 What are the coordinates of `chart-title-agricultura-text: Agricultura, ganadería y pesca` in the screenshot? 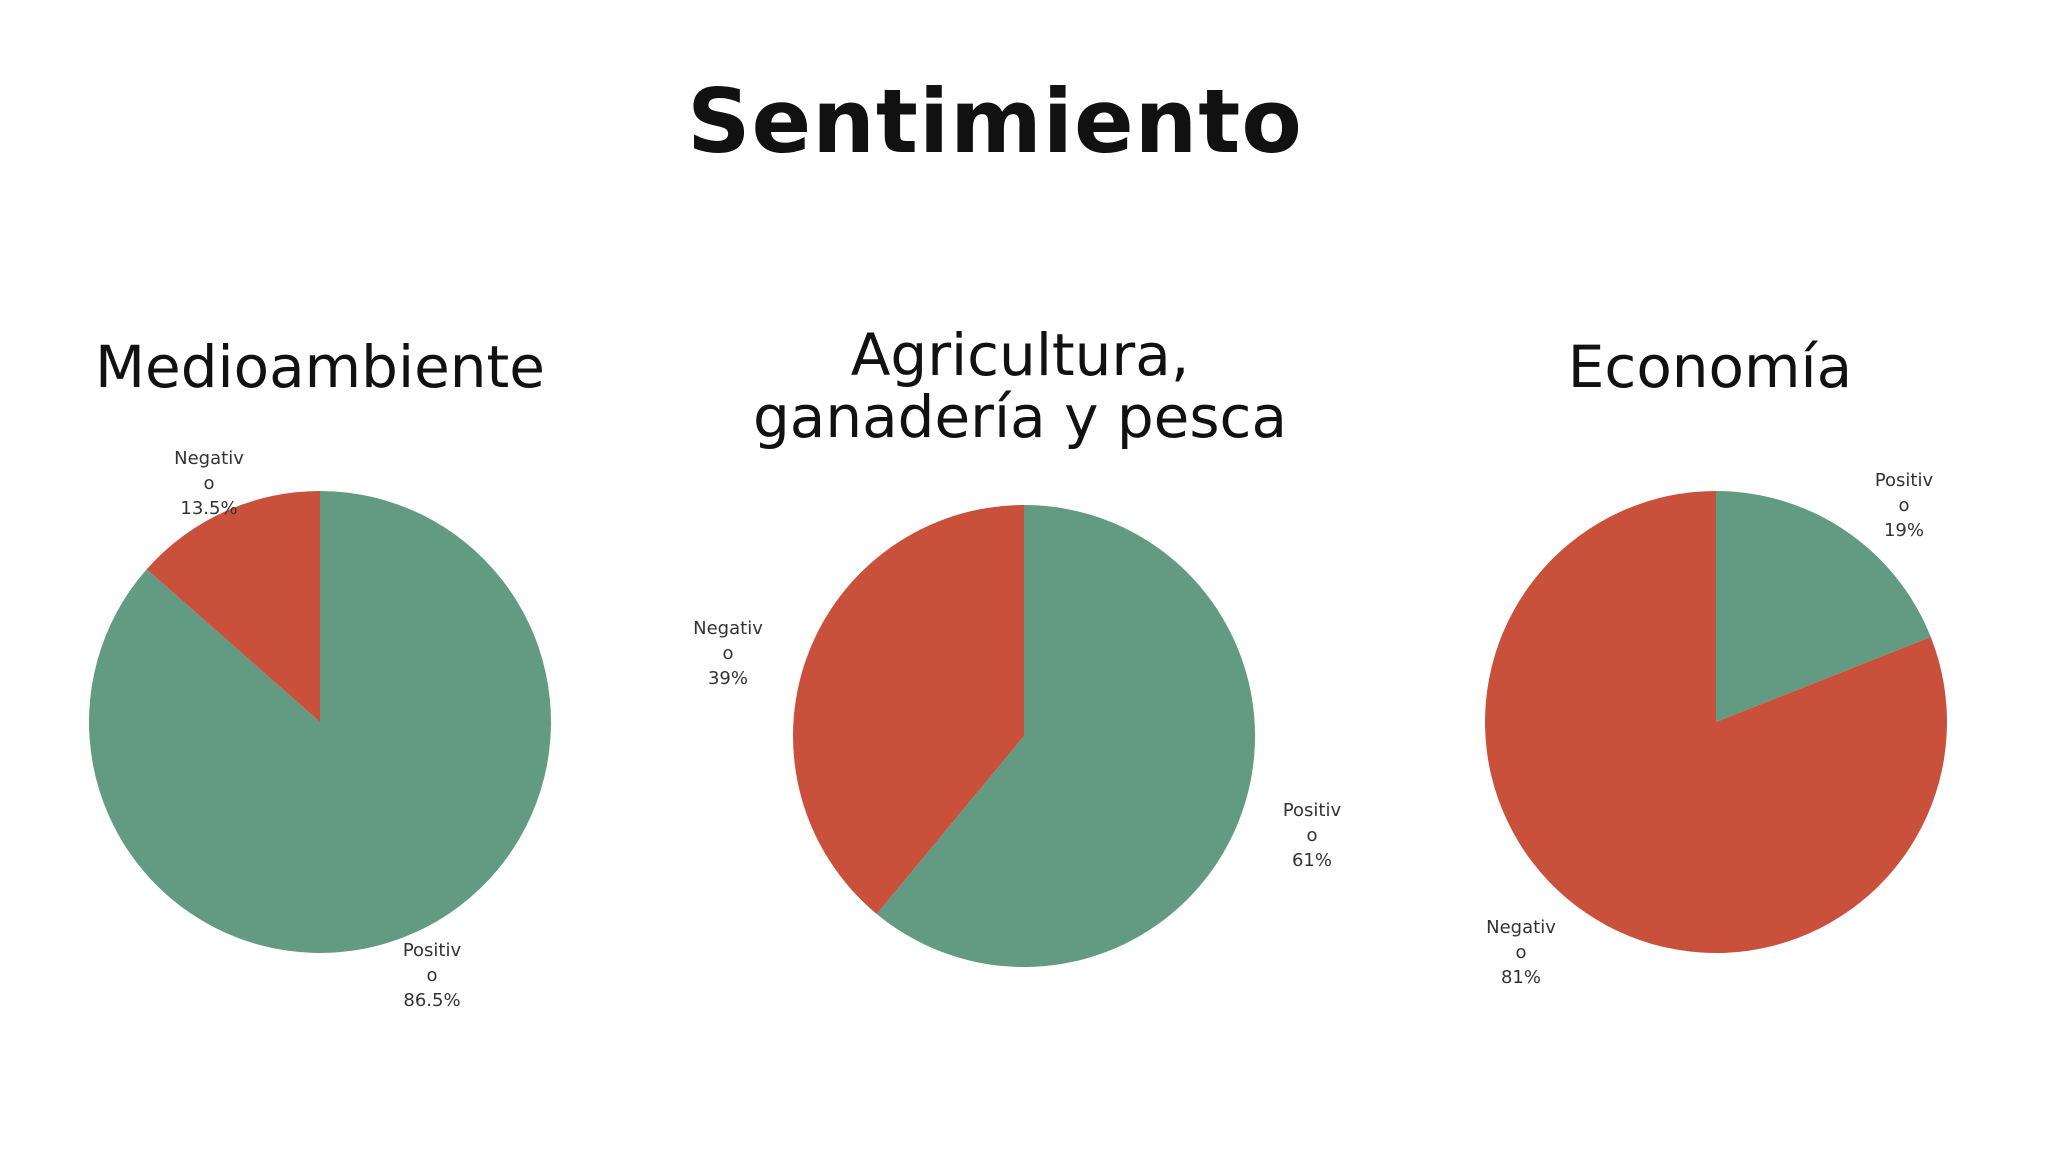 It's located at (1019, 386).